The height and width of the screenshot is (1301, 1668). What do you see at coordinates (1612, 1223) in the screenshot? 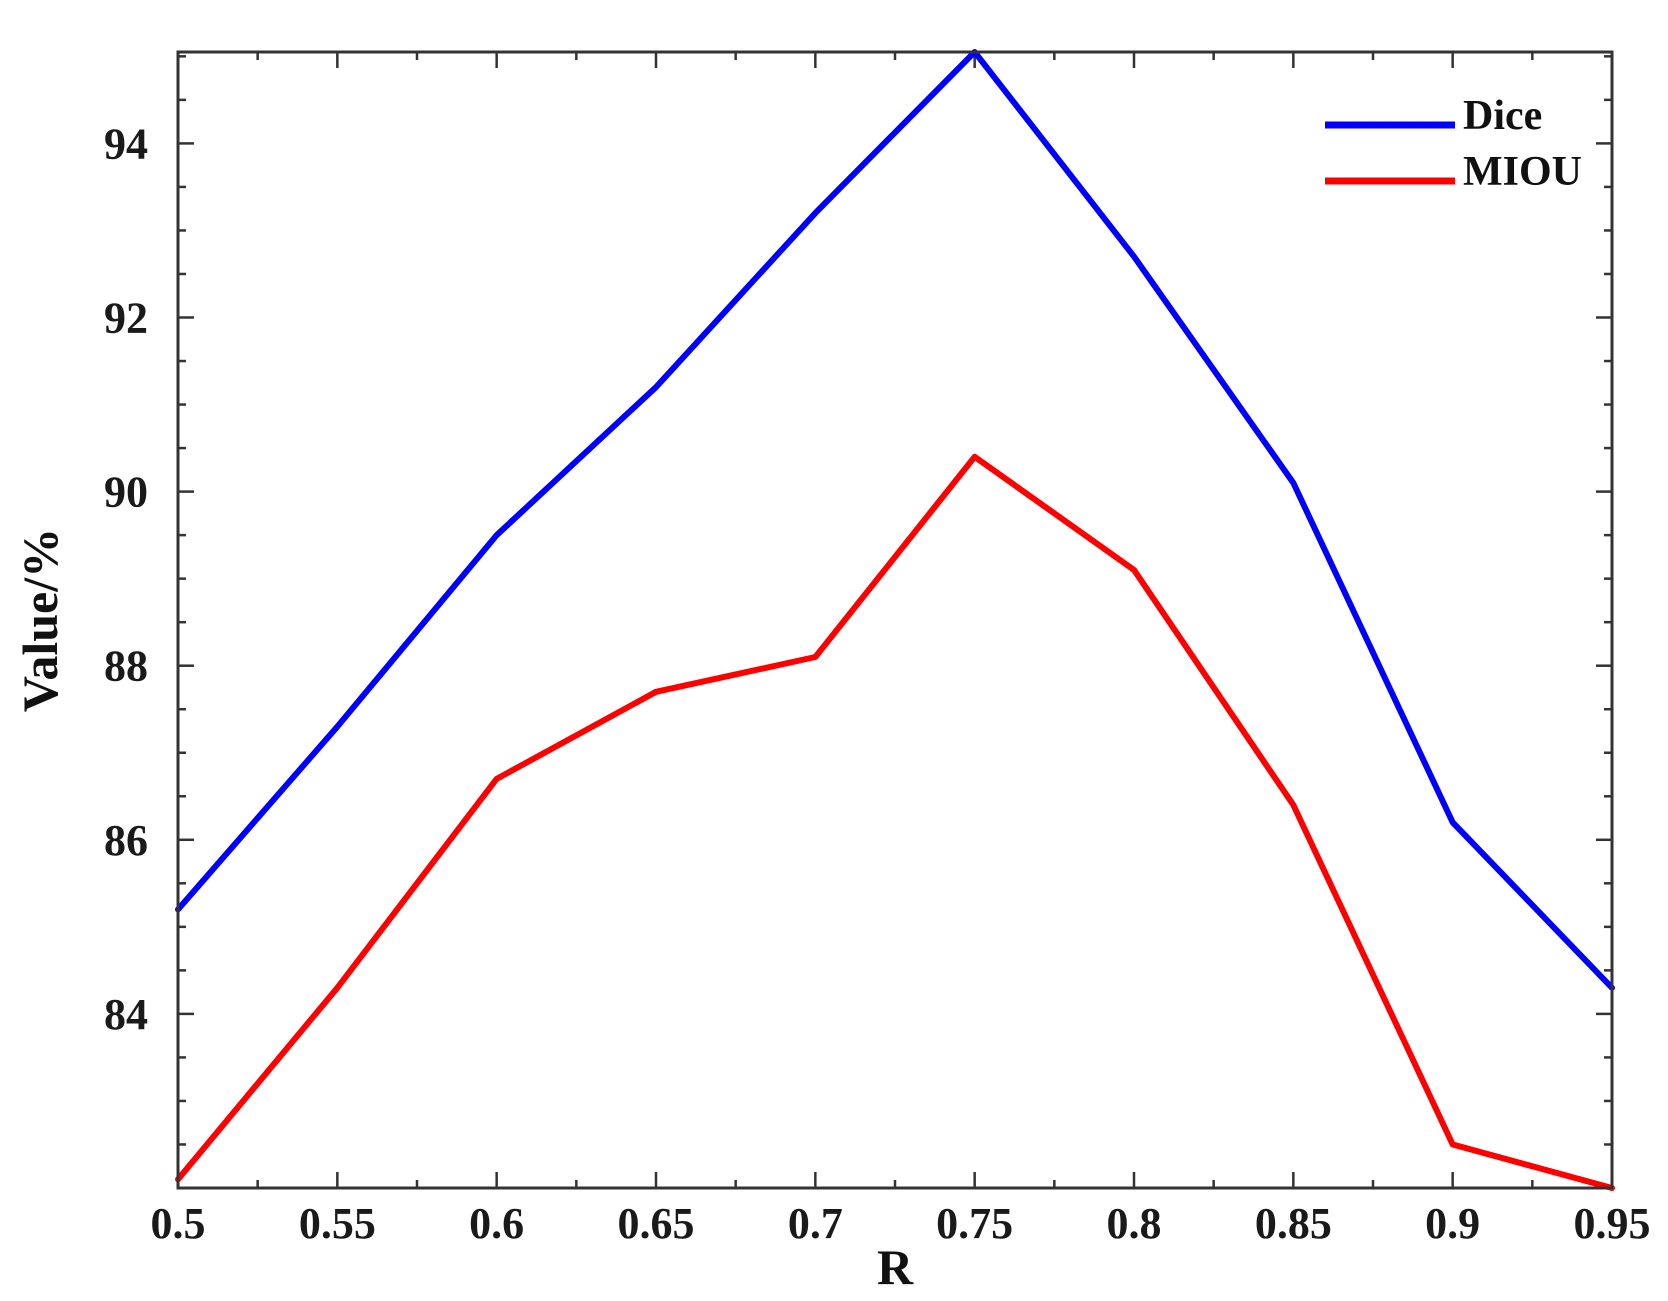
I see `x-tick-label: 0.95` at bounding box center [1612, 1223].